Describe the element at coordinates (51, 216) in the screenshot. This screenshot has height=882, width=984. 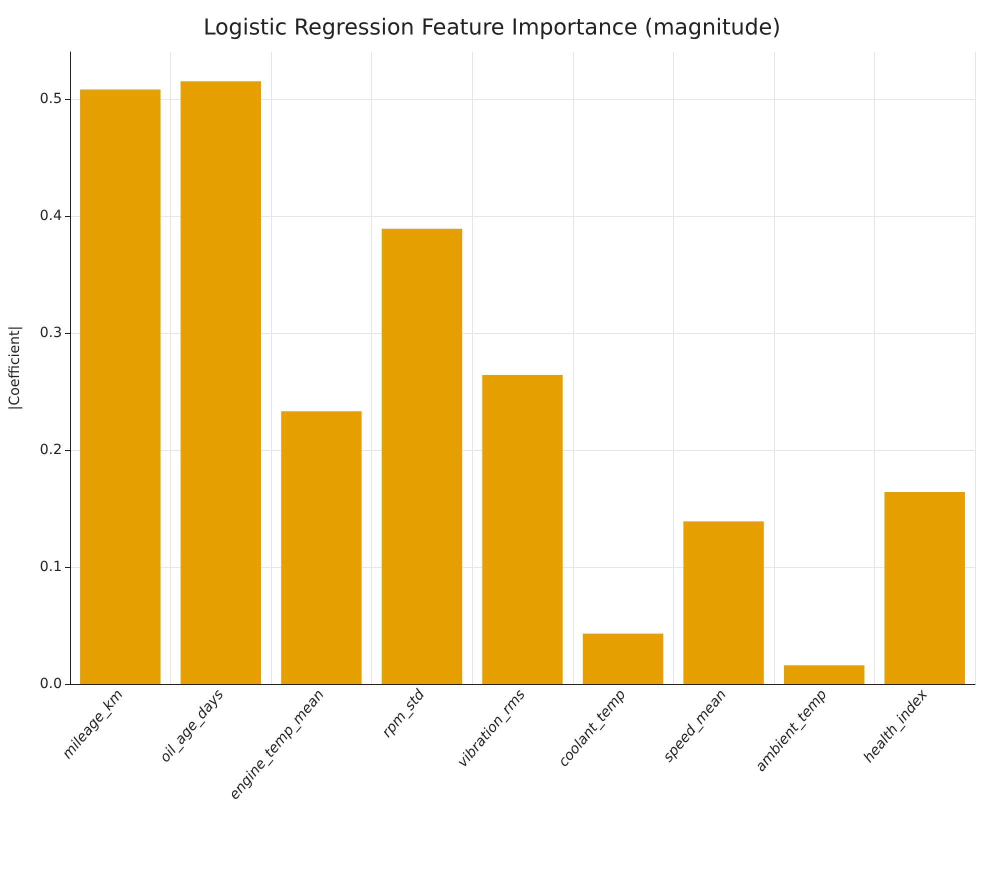
I see `y-tick-label: 0.4` at that location.